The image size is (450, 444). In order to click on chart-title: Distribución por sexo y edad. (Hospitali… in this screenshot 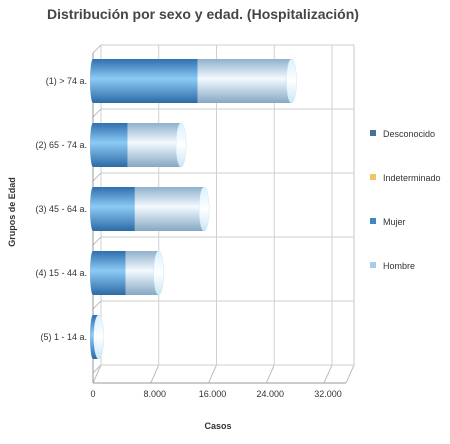, I will do `click(203, 14)`.